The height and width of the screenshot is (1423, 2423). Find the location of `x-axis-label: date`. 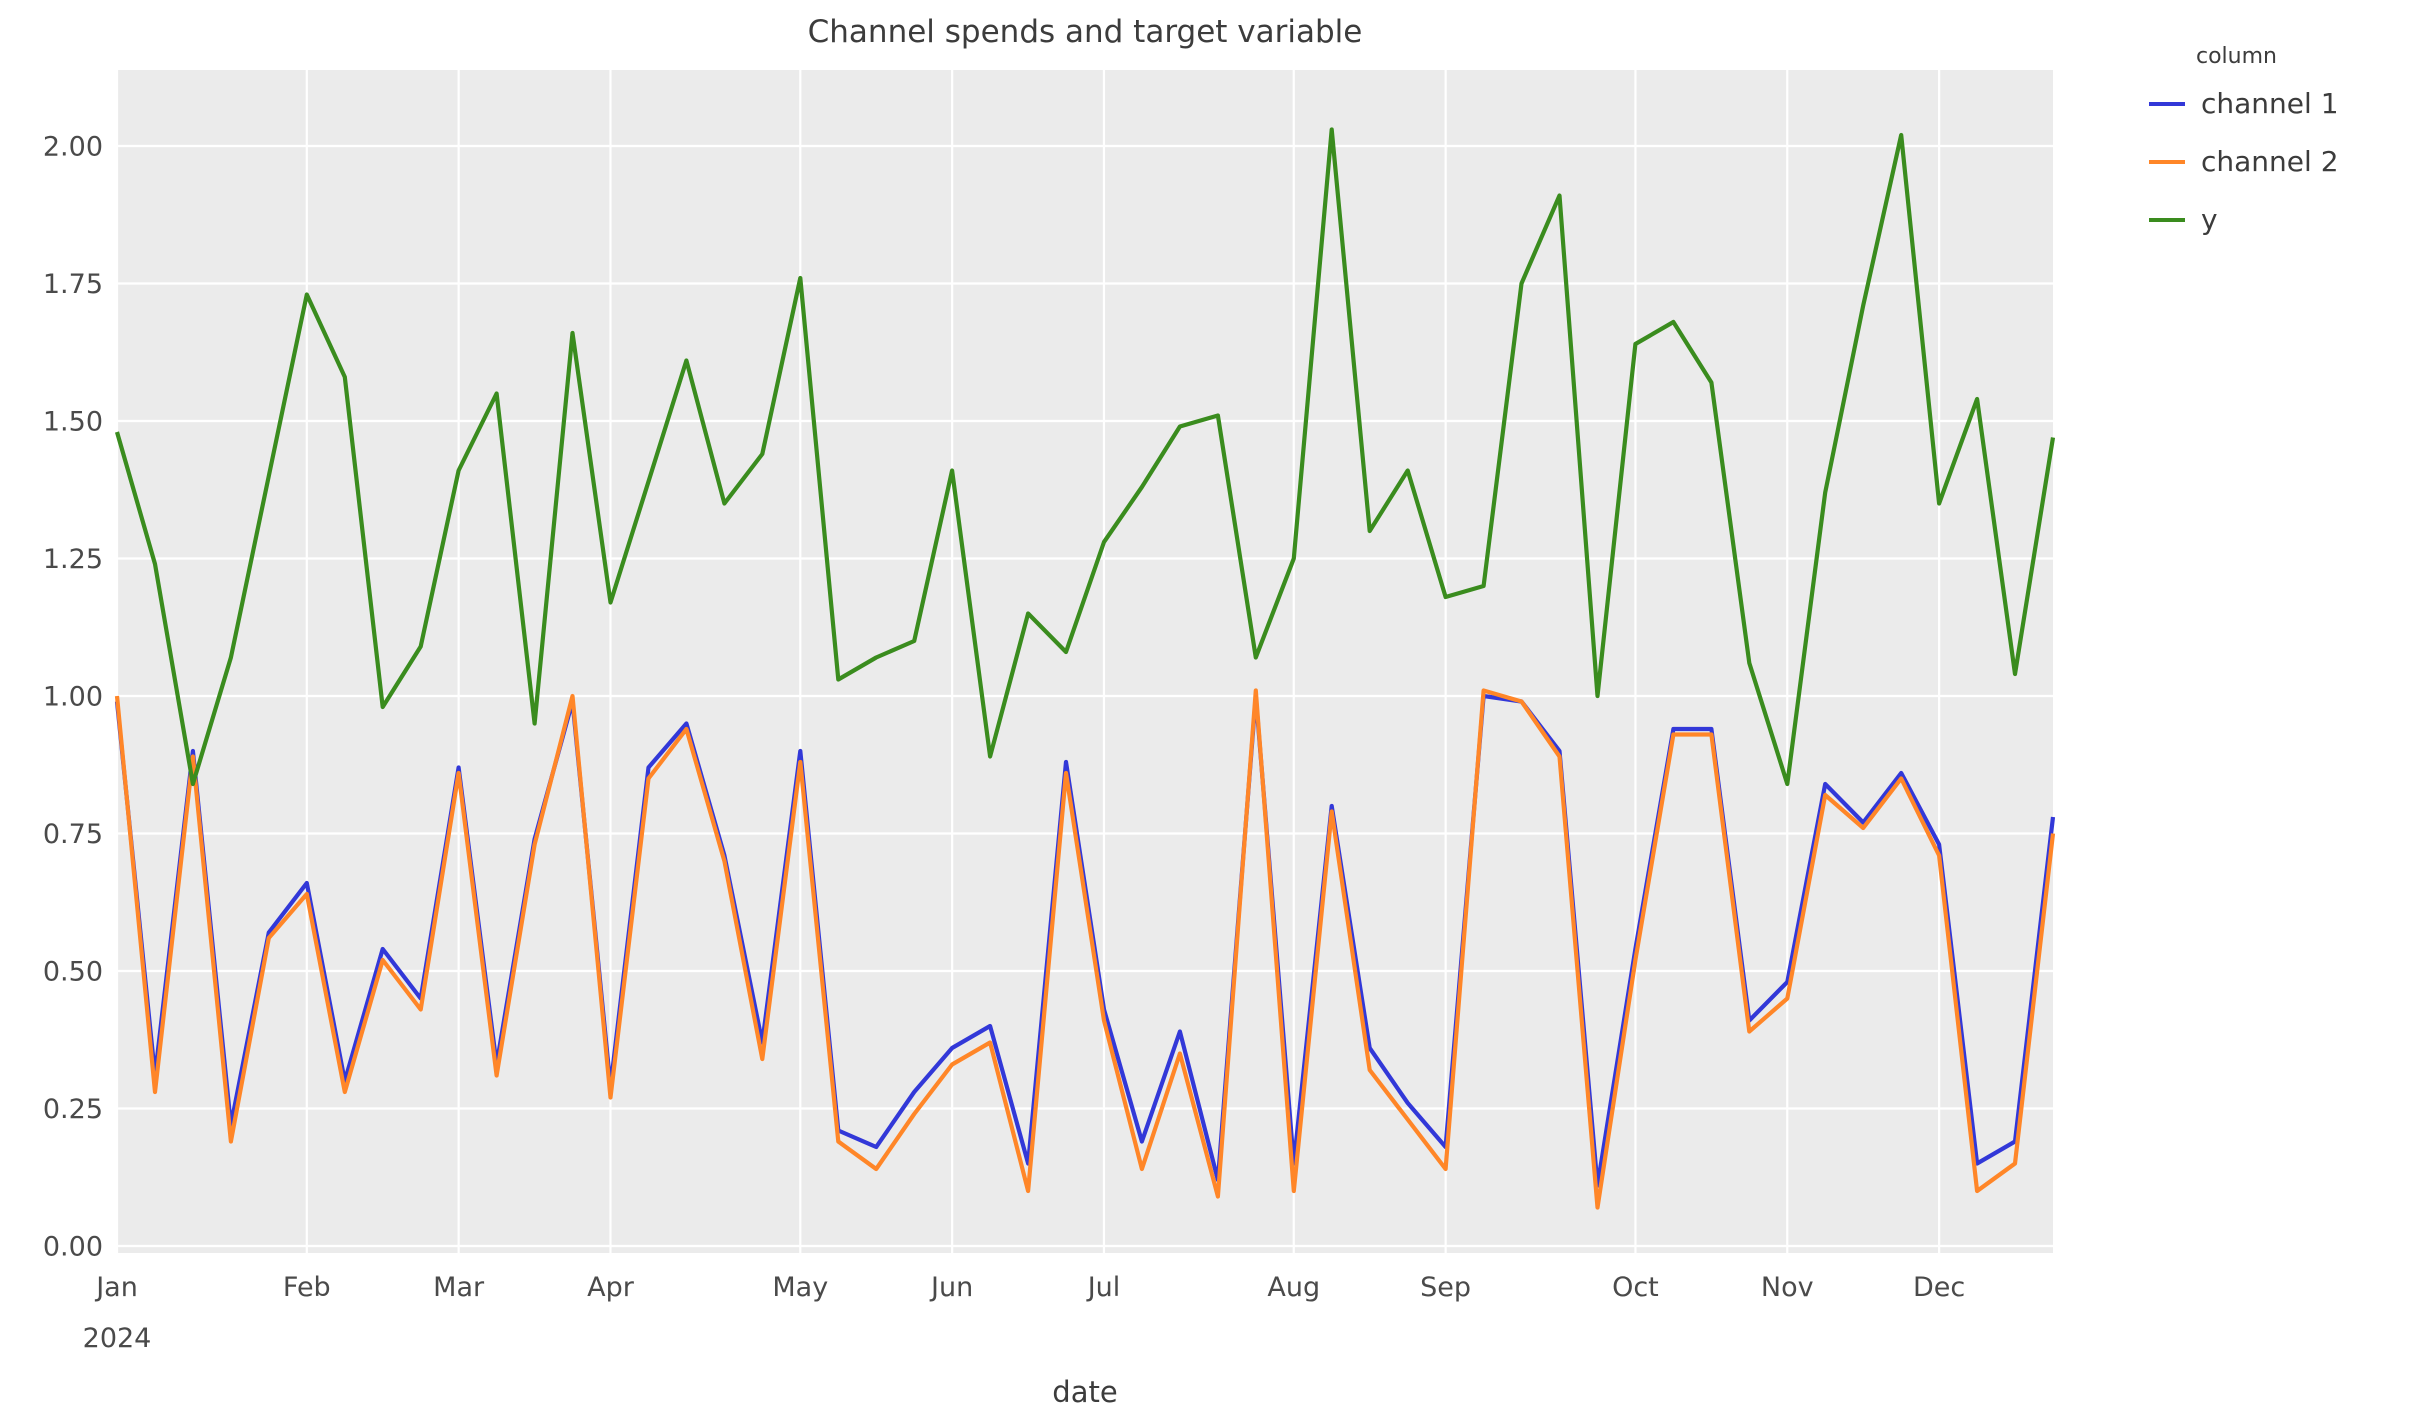

x-axis-label: date is located at coordinates (1084, 1392).